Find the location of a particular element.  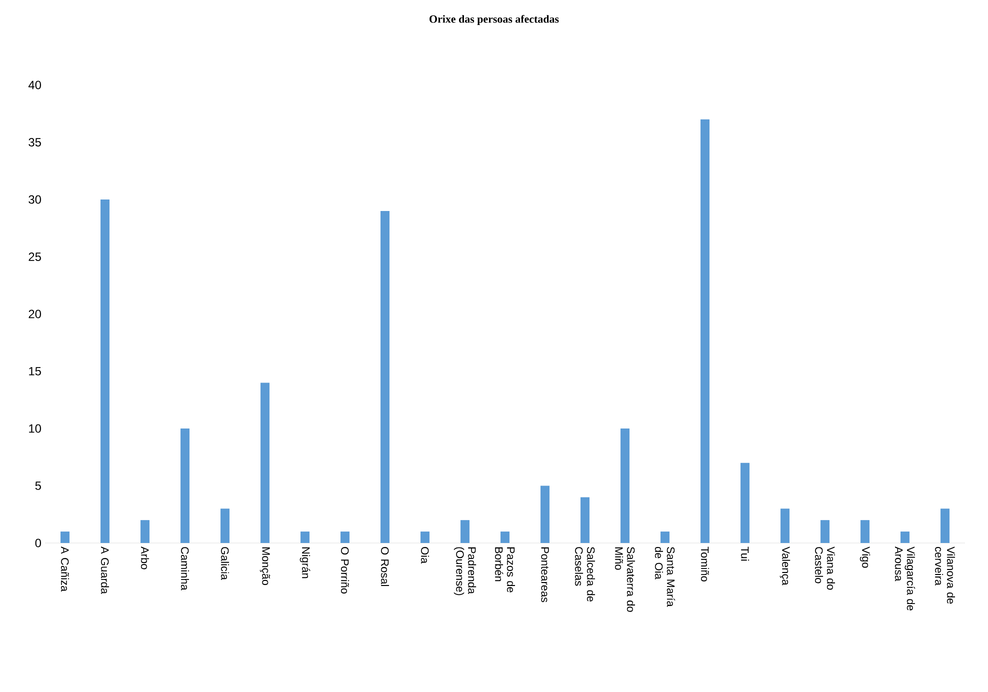

y-tick-label: 15 is located at coordinates (35, 371).